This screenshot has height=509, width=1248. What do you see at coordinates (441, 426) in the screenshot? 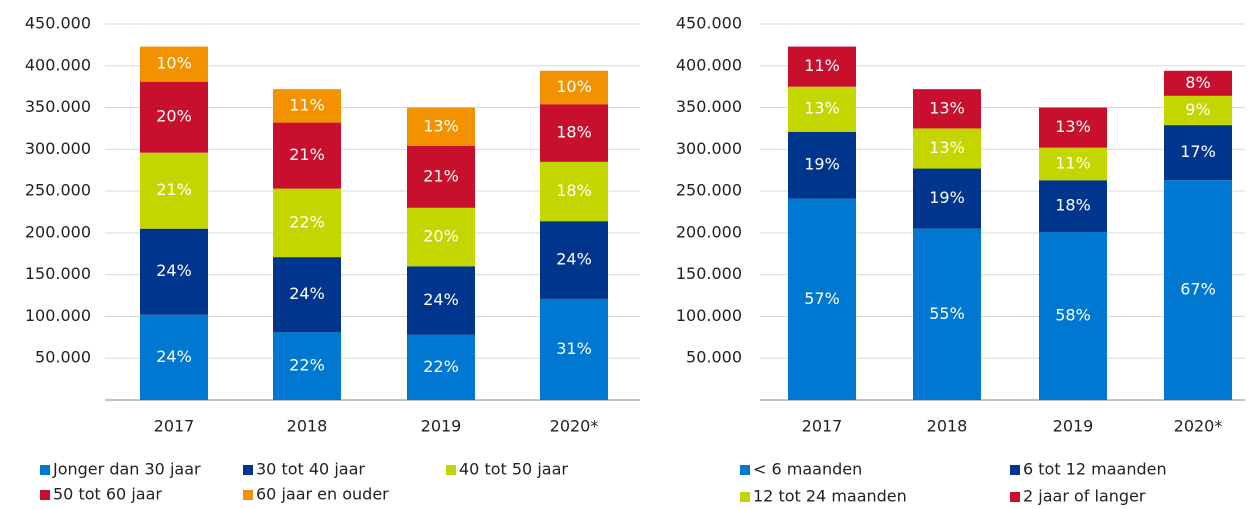
I see `x-tick-label: 2019` at bounding box center [441, 426].